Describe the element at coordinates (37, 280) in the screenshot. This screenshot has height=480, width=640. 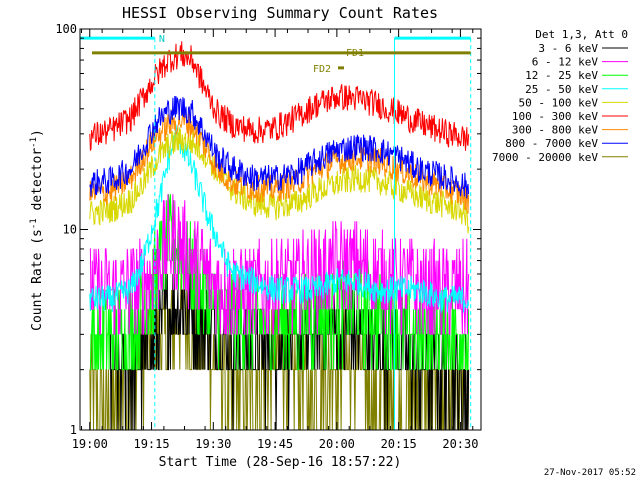
I see `y-label-main: Count Rate (s` at that location.